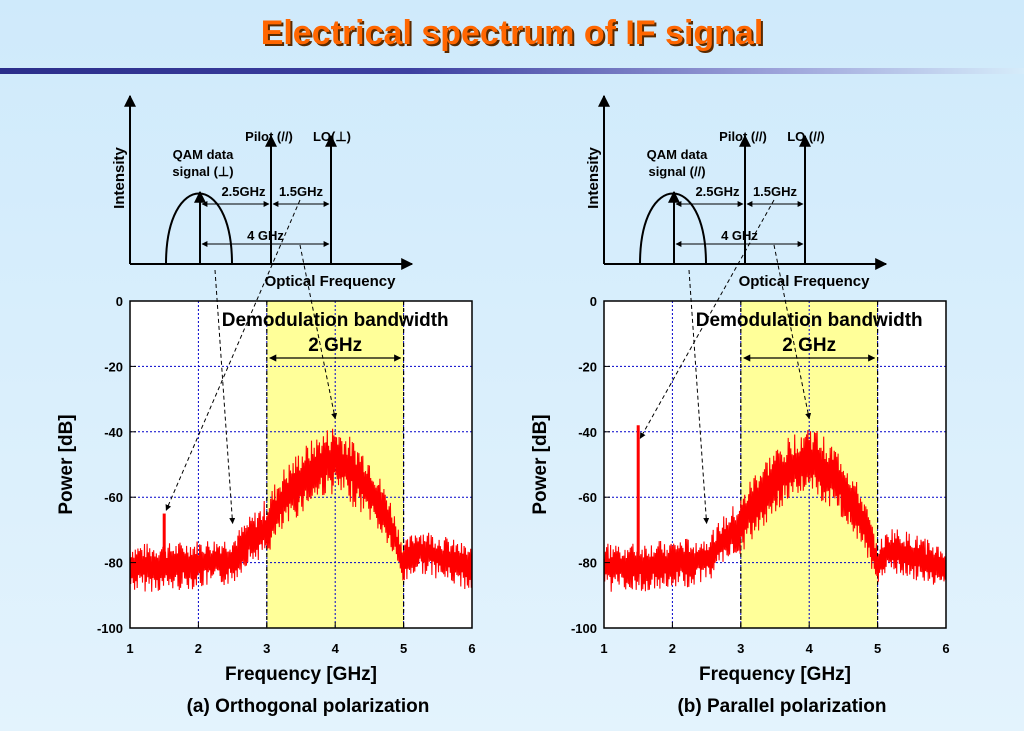 Image resolution: width=1024 pixels, height=731 pixels. Describe the element at coordinates (512, 33) in the screenshot. I see `slide-title: Electrical spectrum of IF signal` at that location.